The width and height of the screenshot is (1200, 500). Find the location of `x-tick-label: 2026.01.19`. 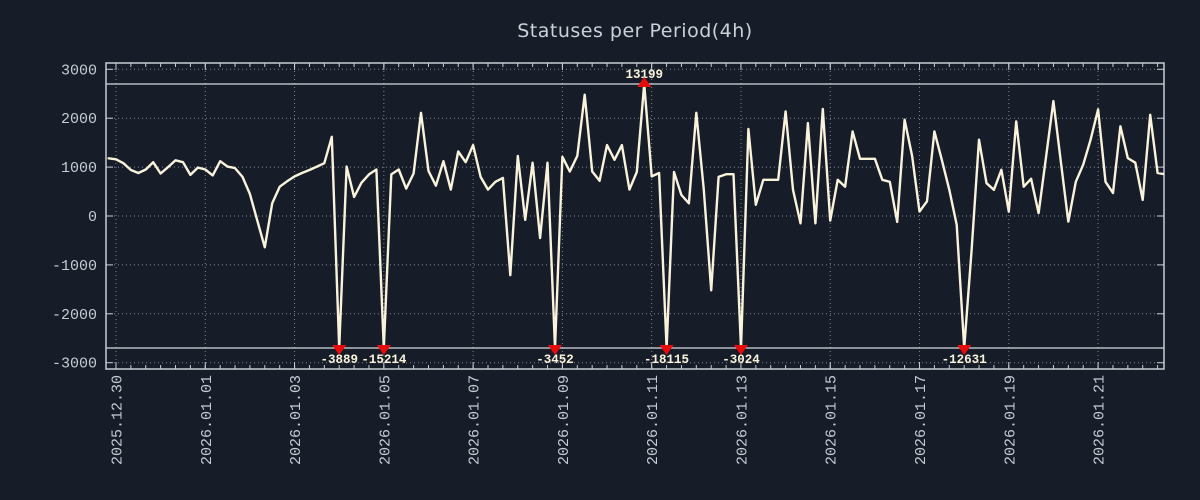

x-tick-label: 2026.01.19 is located at coordinates (1010, 420).